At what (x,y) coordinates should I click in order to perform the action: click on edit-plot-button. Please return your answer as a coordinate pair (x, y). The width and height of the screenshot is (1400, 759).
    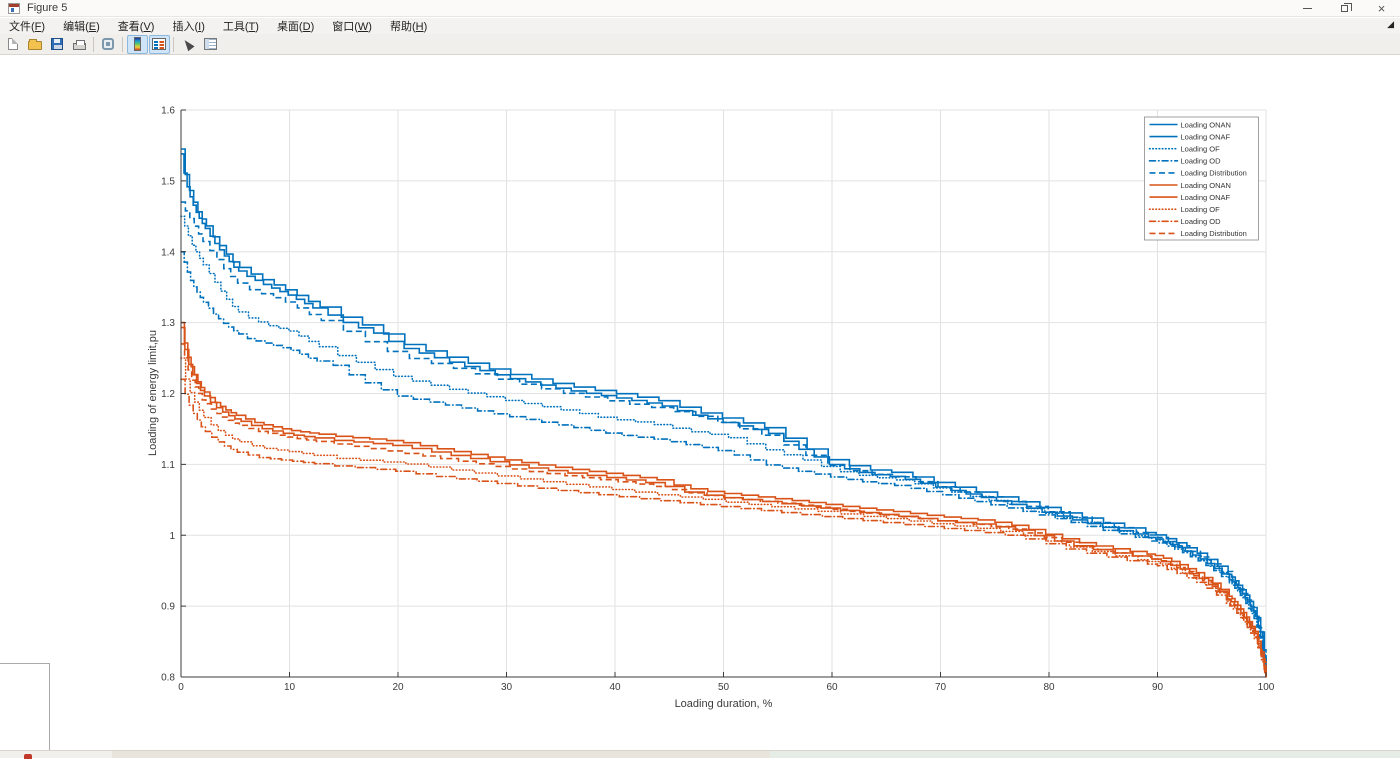
    Looking at the image, I should click on (188, 44).